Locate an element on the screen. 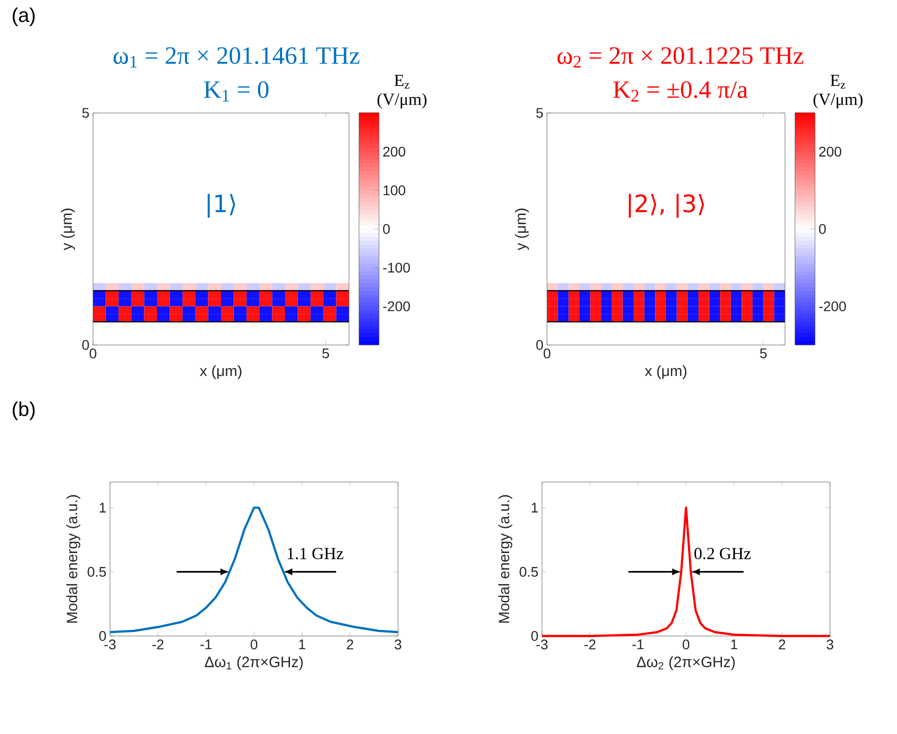 The width and height of the screenshot is (897, 734). x-axis-title: Δω$_{2}$ (2π×GHz) is located at coordinates (685, 663).